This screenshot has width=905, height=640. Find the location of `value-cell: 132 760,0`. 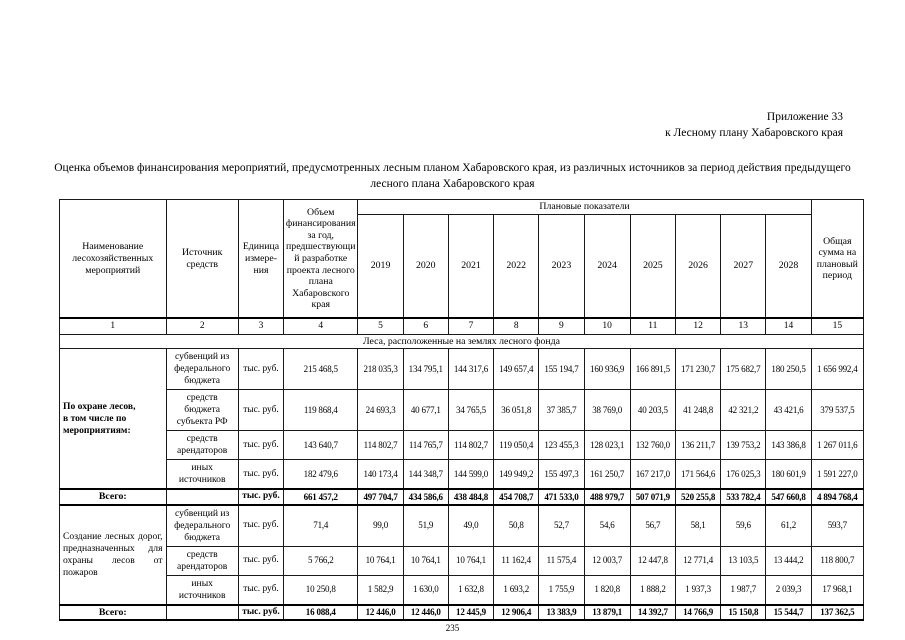

value-cell: 132 760,0 is located at coordinates (652, 445).